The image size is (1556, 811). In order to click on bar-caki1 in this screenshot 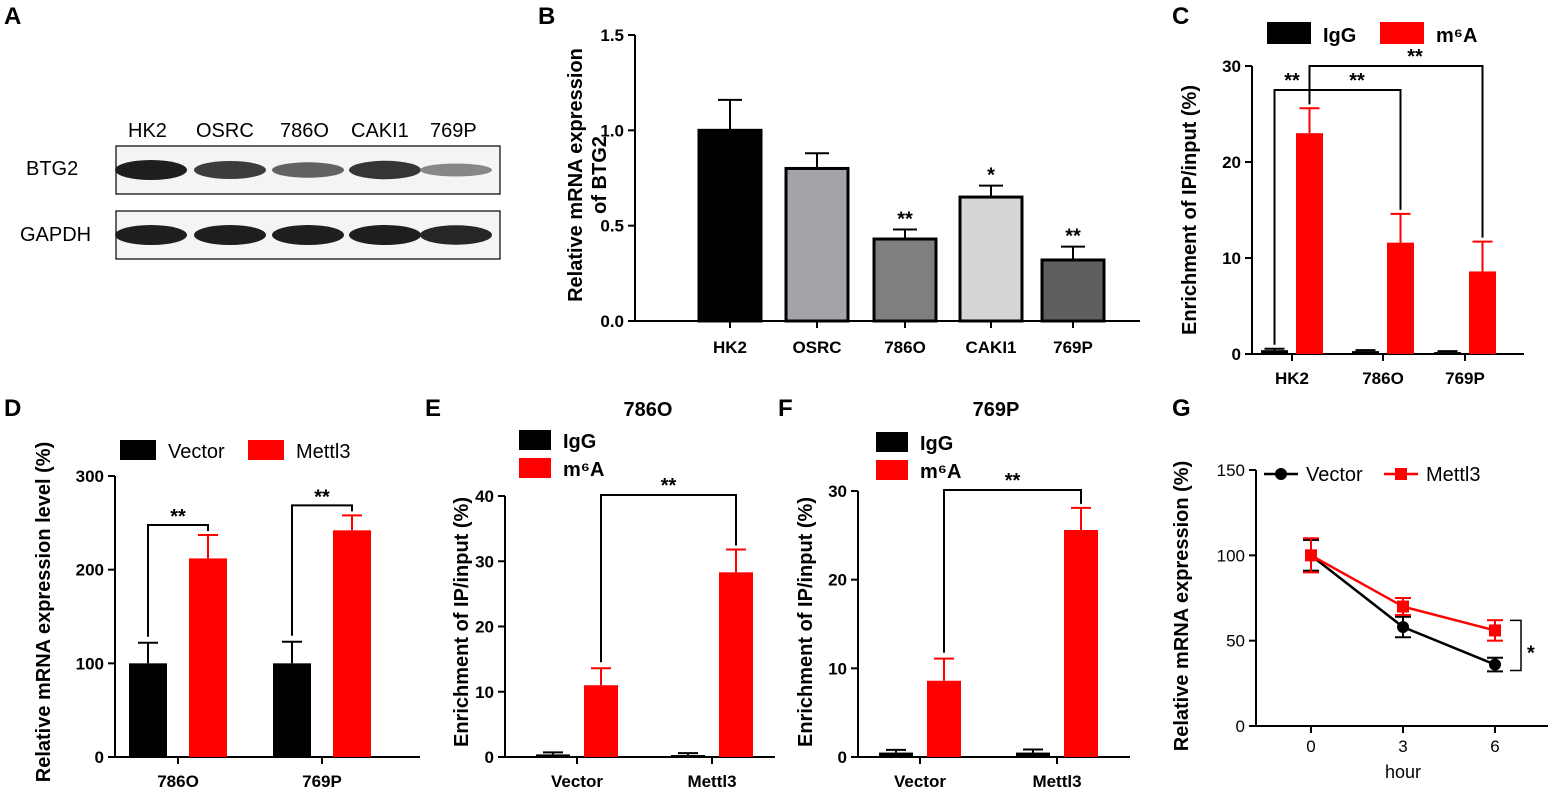, I will do `click(991, 259)`.